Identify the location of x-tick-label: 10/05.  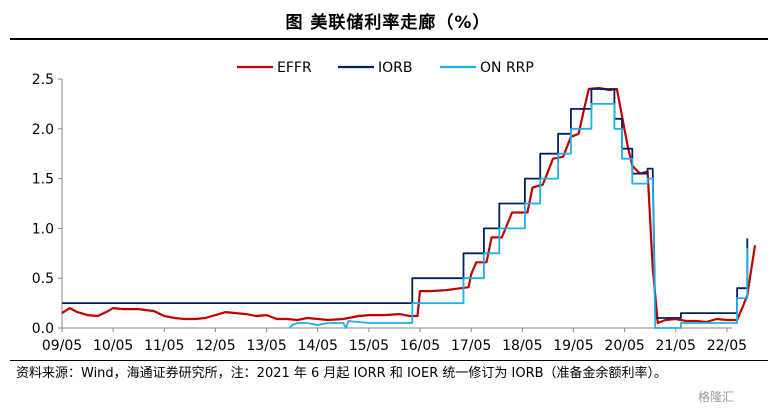
(113, 346).